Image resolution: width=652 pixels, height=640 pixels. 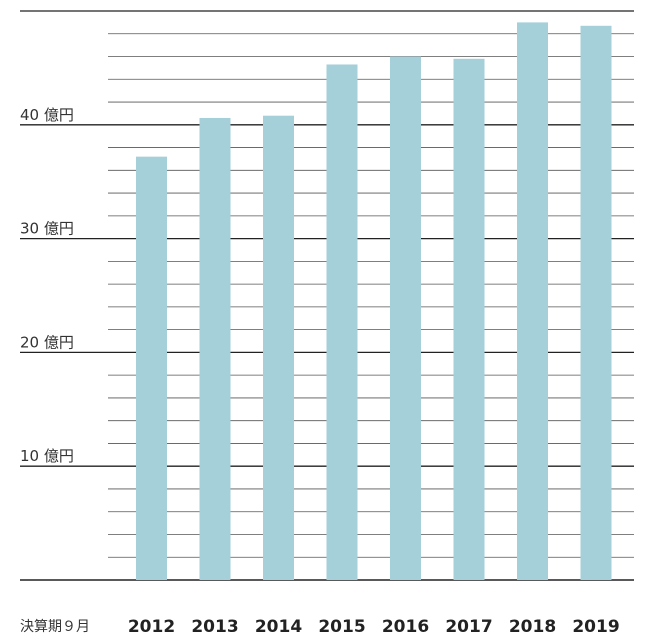 I want to click on y-tick-label: 20 億円, so click(x=47, y=342).